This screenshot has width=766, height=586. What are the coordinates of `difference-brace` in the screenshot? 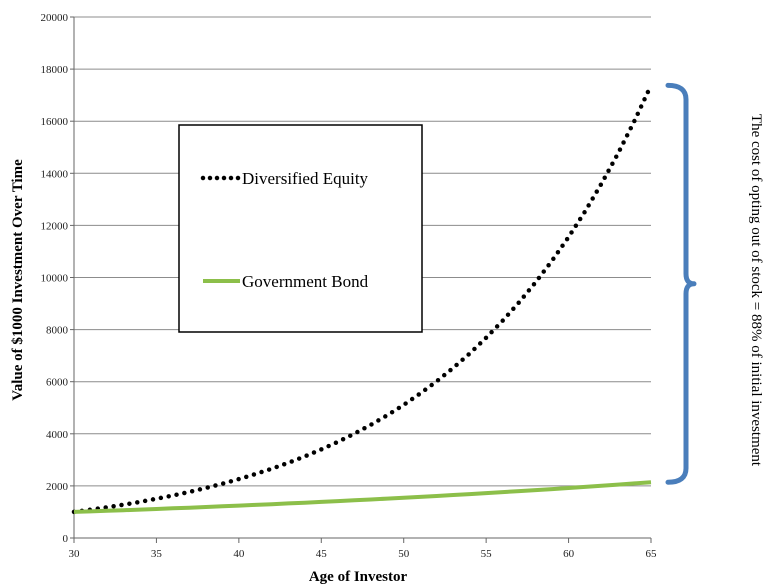 It's located at (681, 283).